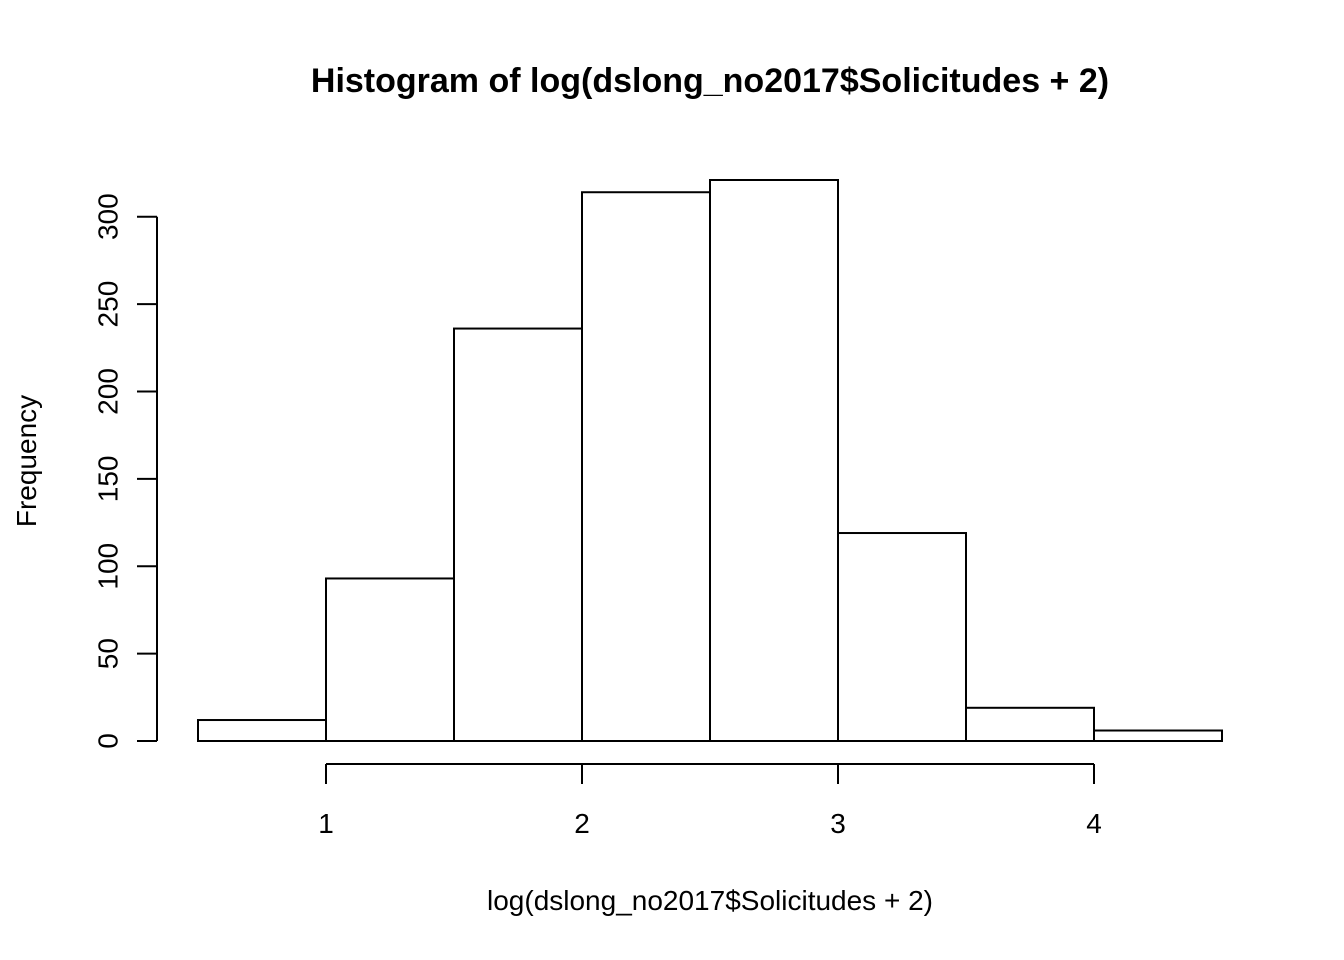  I want to click on x-tick-label: 1, so click(326, 823).